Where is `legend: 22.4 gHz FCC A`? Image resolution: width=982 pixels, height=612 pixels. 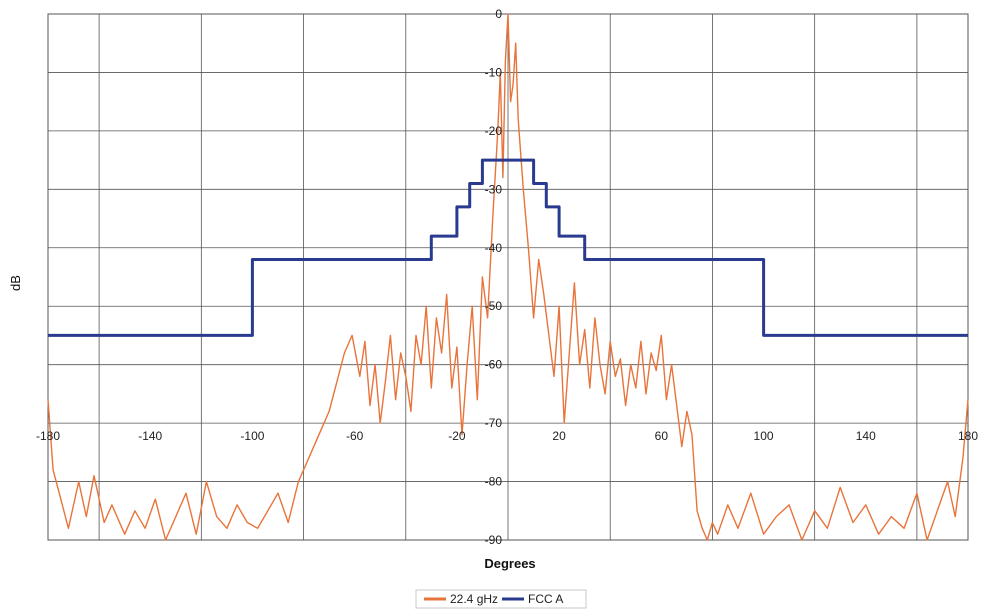 legend: 22.4 gHz FCC A is located at coordinates (501, 599).